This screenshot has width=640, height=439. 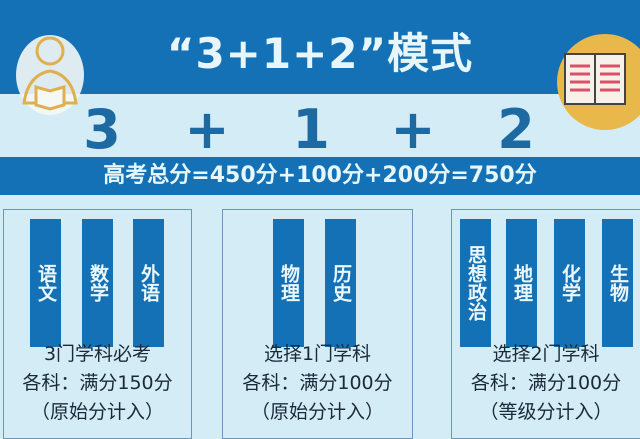 I want to click on group-line: 选择2门学科, so click(x=546, y=354).